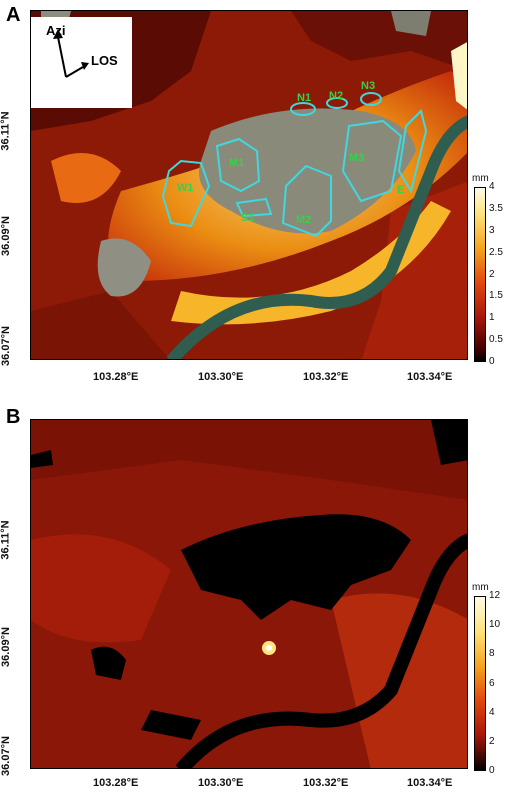 This screenshot has width=505, height=793. I want to click on panel-a-xtick-3: 103.32°E, so click(326, 377).